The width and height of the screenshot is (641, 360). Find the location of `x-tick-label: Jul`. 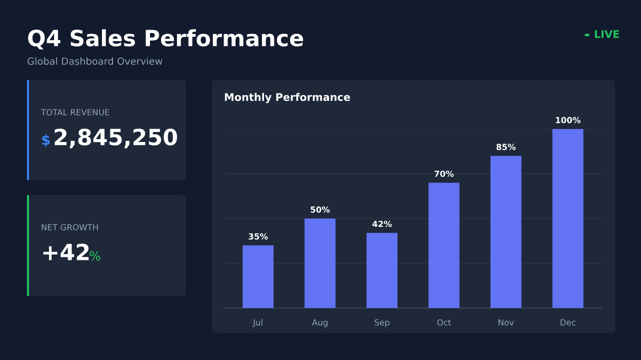

x-tick-label: Jul is located at coordinates (257, 323).